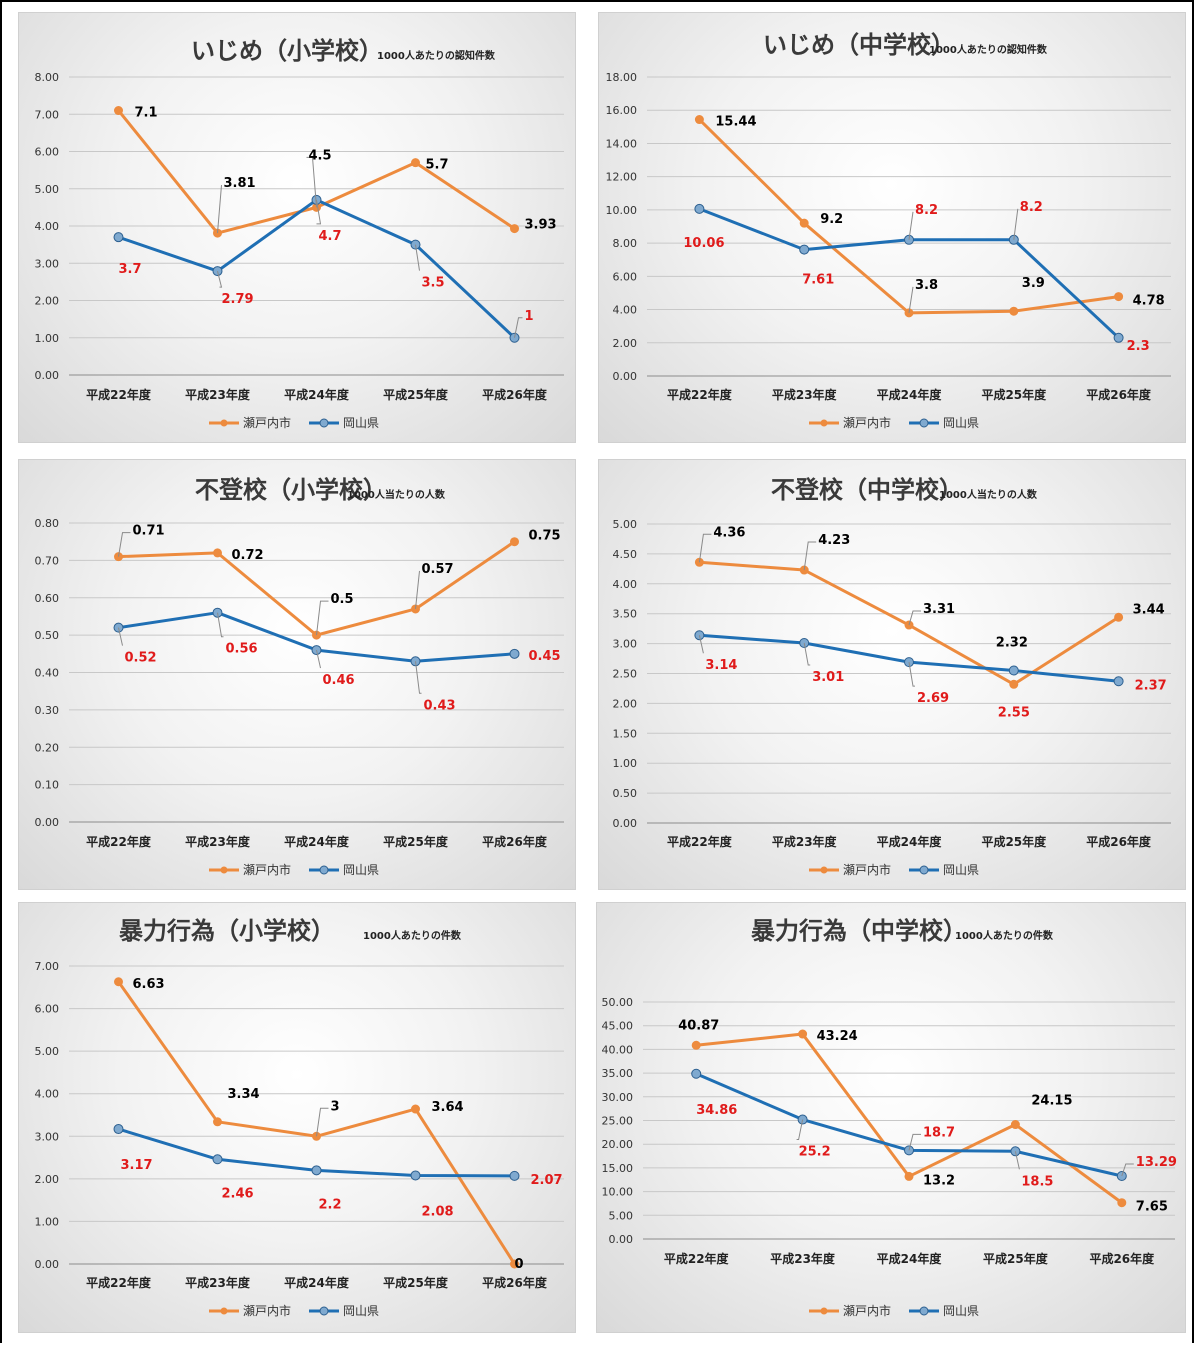  I want to click on chart-subtitle: 1000人あたりの認知件数, so click(988, 49).